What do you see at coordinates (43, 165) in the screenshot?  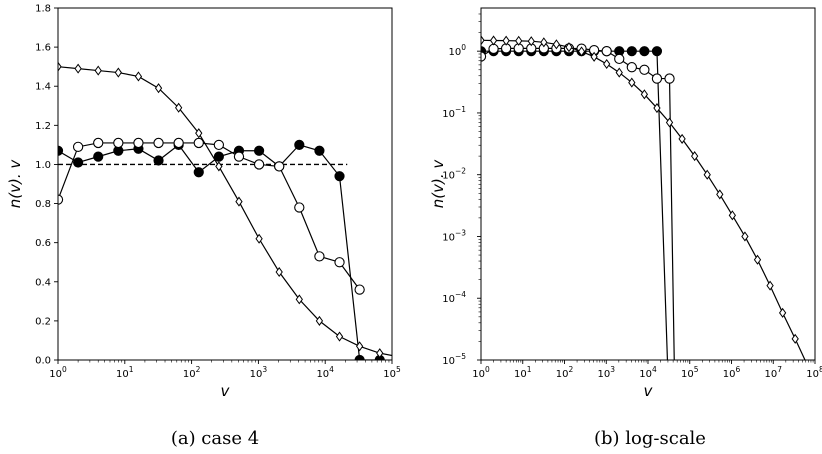 I see `y-tick-label: 1.0` at bounding box center [43, 165].